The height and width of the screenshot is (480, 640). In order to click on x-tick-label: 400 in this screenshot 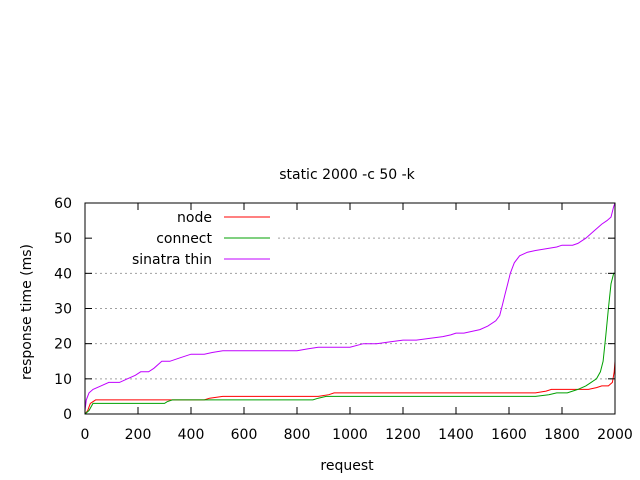, I will do `click(191, 435)`.